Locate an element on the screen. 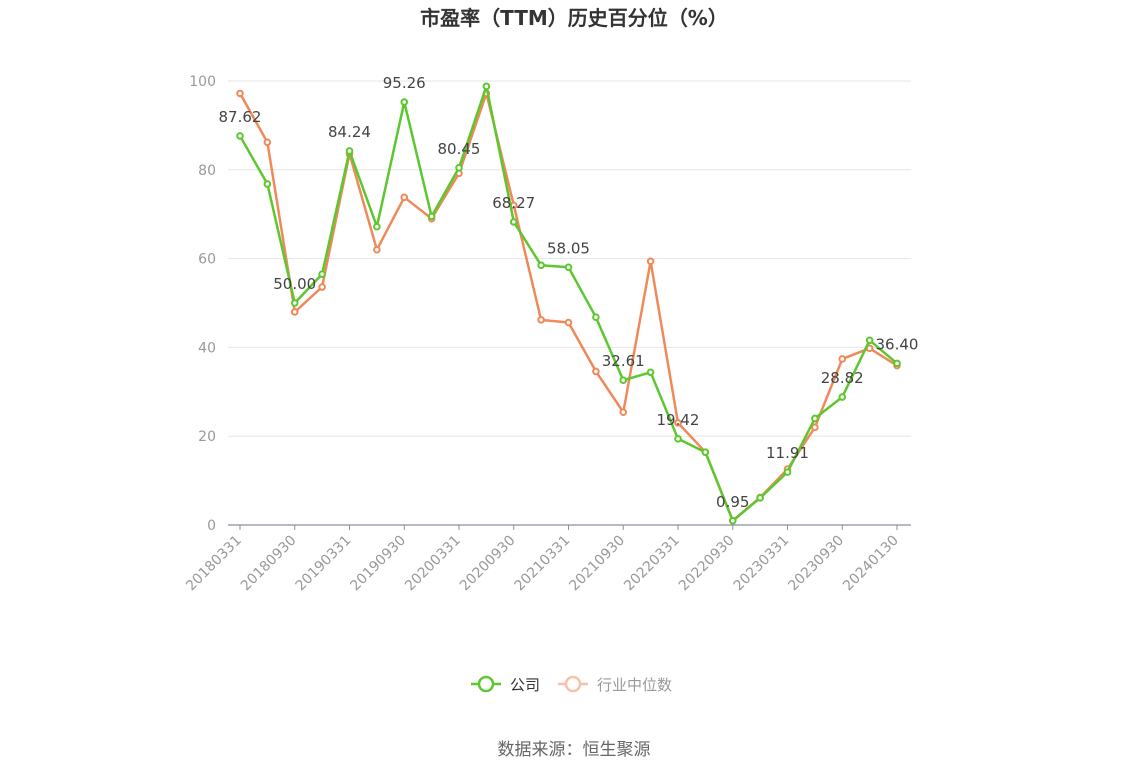 Image resolution: width=1148 pixels, height=776 pixels. data-label: 0.95 is located at coordinates (732, 502).